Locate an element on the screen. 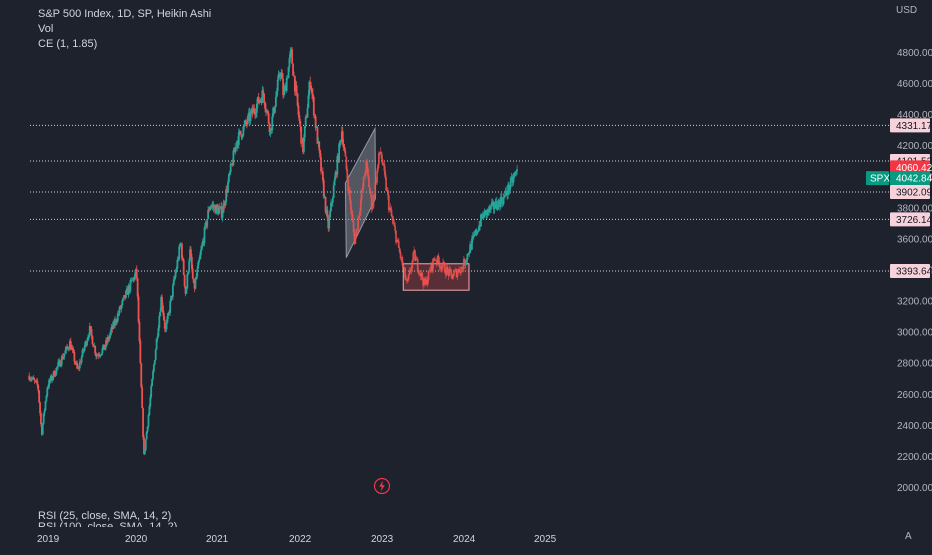 The height and width of the screenshot is (555, 932). auto-scale-button: A is located at coordinates (908, 536).